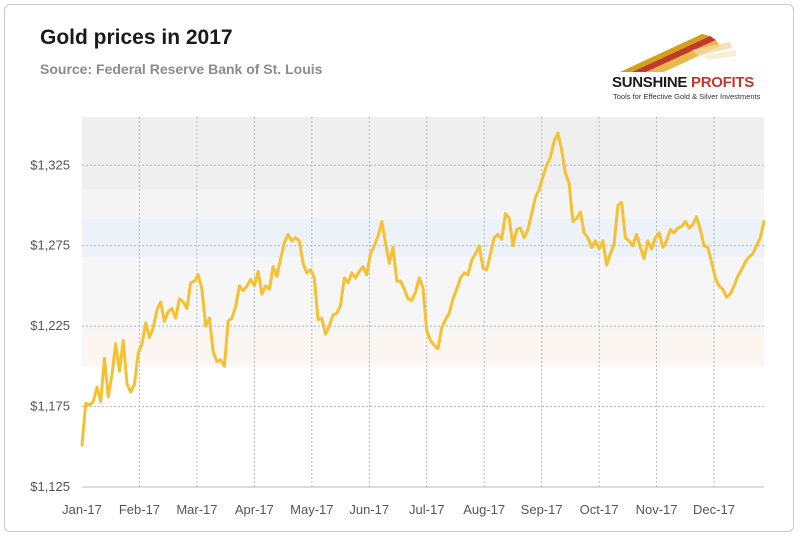  Describe the element at coordinates (50, 406) in the screenshot. I see `y-tick-label: $1,175` at that location.